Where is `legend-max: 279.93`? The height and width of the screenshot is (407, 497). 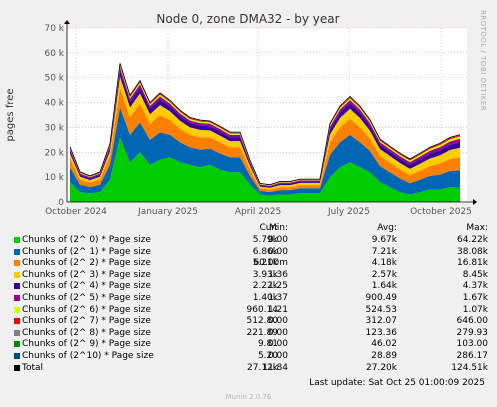 legend-max: 279.93 is located at coordinates (472, 332).